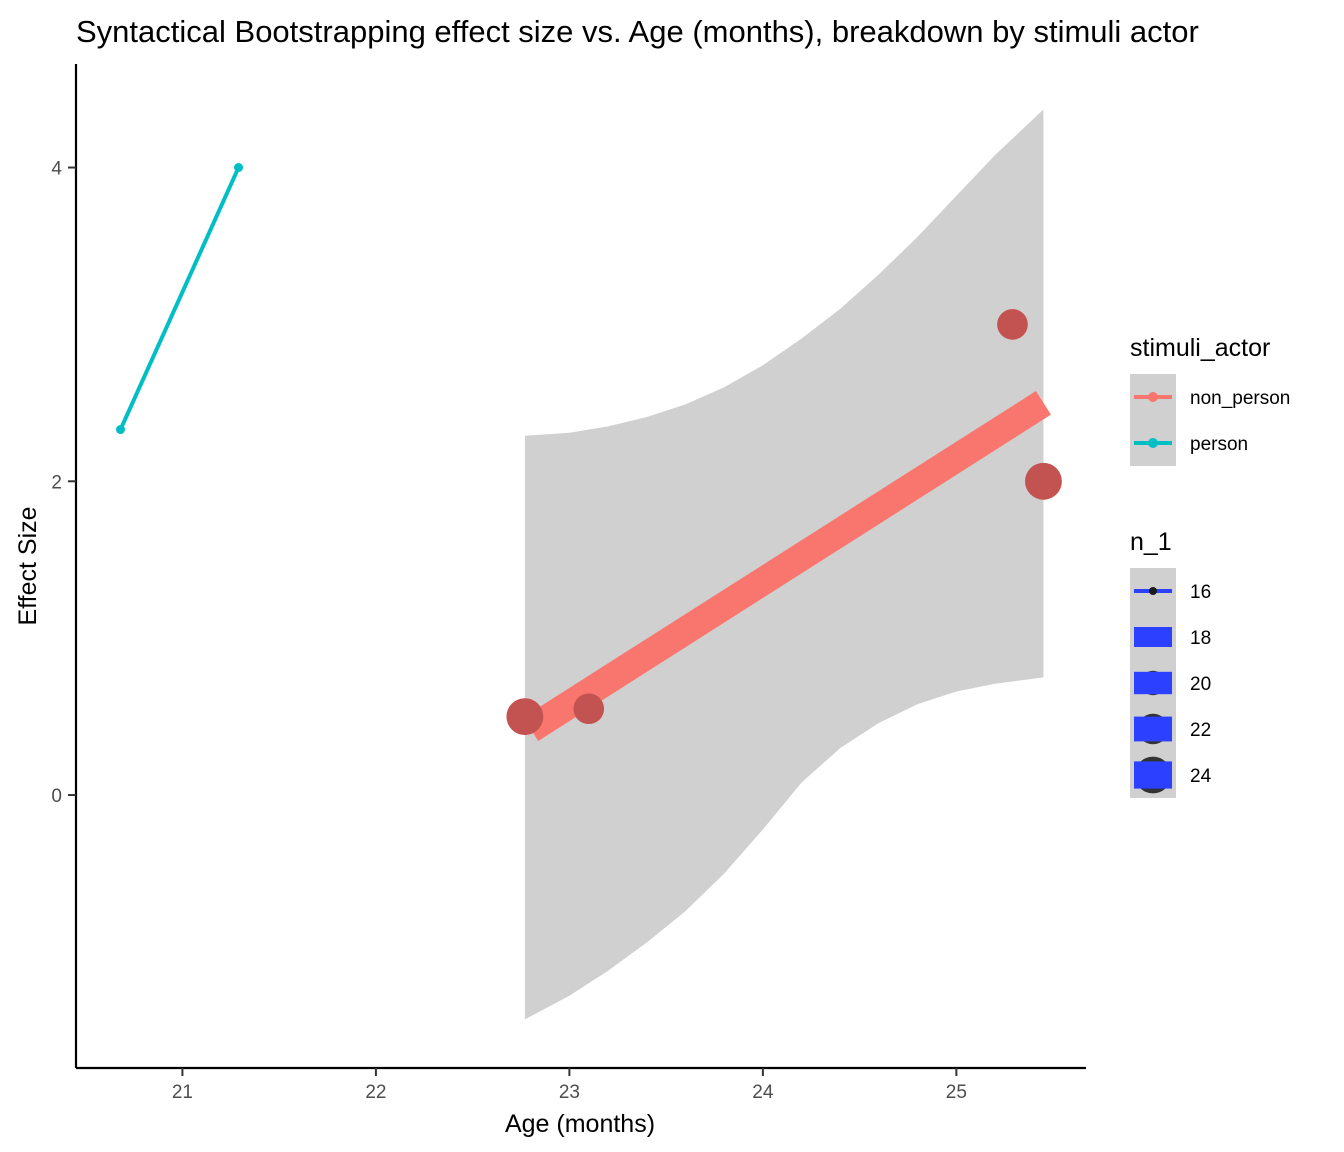 This screenshot has height=1152, width=1344. What do you see at coordinates (1171, 663) in the screenshot?
I see `legend-n1: n_1 16 18 20 22 24` at bounding box center [1171, 663].